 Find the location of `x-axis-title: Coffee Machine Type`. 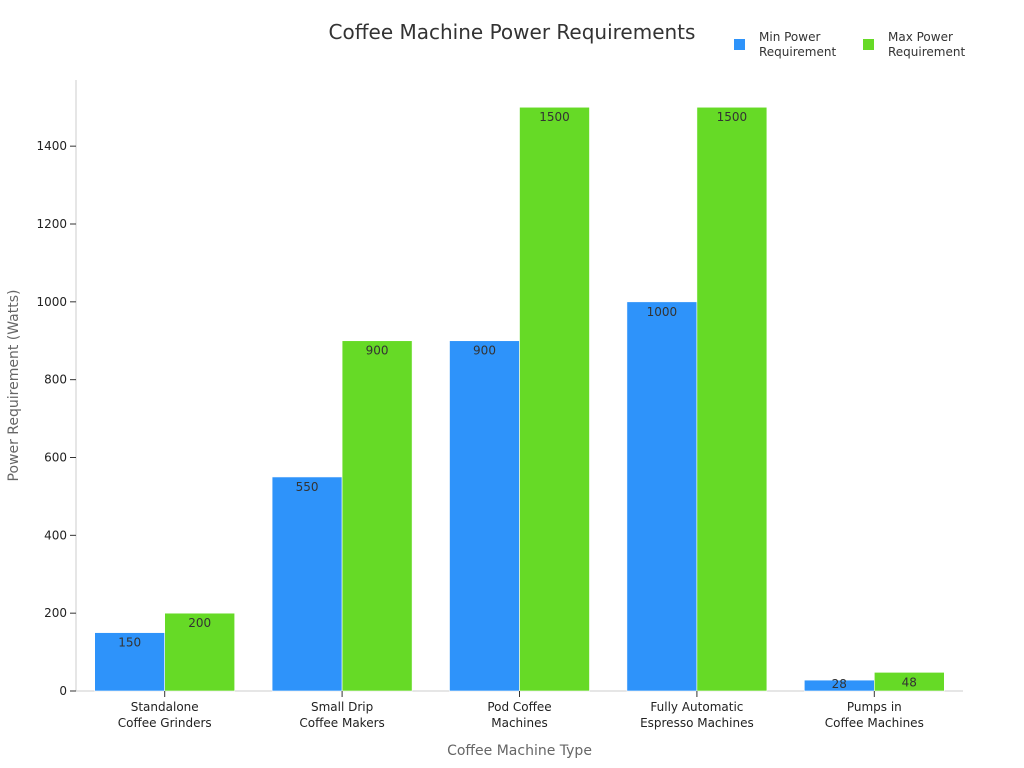

x-axis-title: Coffee Machine Type is located at coordinates (519, 751).